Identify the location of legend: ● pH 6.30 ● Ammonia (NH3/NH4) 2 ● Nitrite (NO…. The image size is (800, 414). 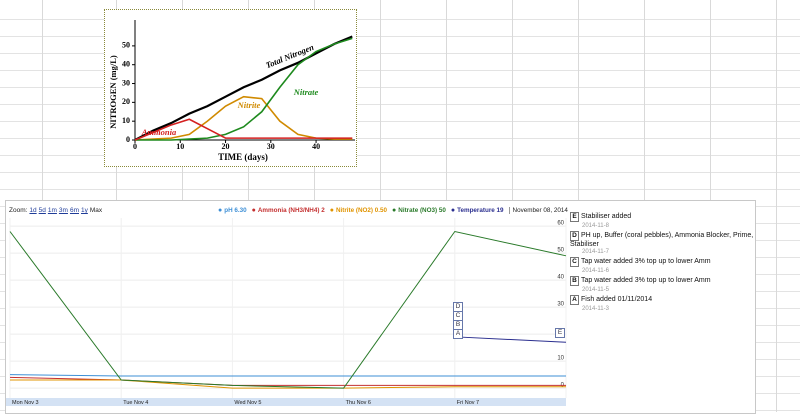
(393, 210).